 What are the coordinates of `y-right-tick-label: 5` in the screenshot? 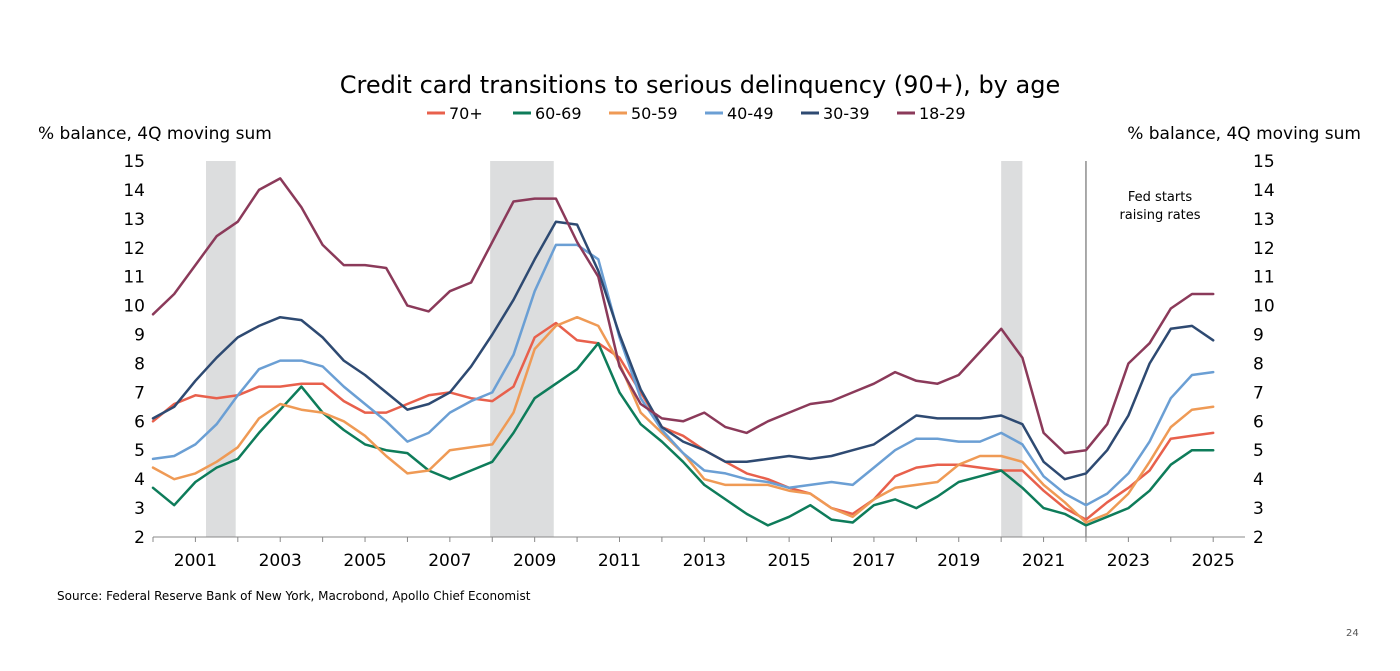 It's located at (1258, 451).